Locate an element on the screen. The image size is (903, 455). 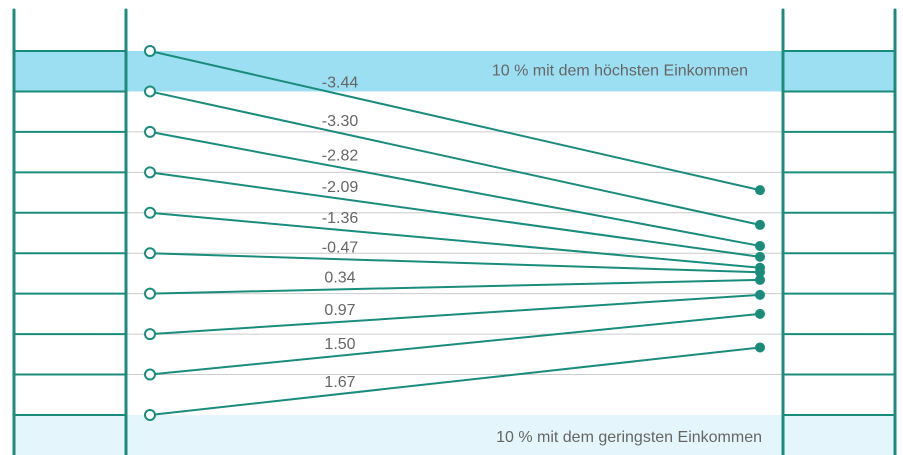
annotation: 10 % mit dem geringsten Einkommen is located at coordinates (629, 437).